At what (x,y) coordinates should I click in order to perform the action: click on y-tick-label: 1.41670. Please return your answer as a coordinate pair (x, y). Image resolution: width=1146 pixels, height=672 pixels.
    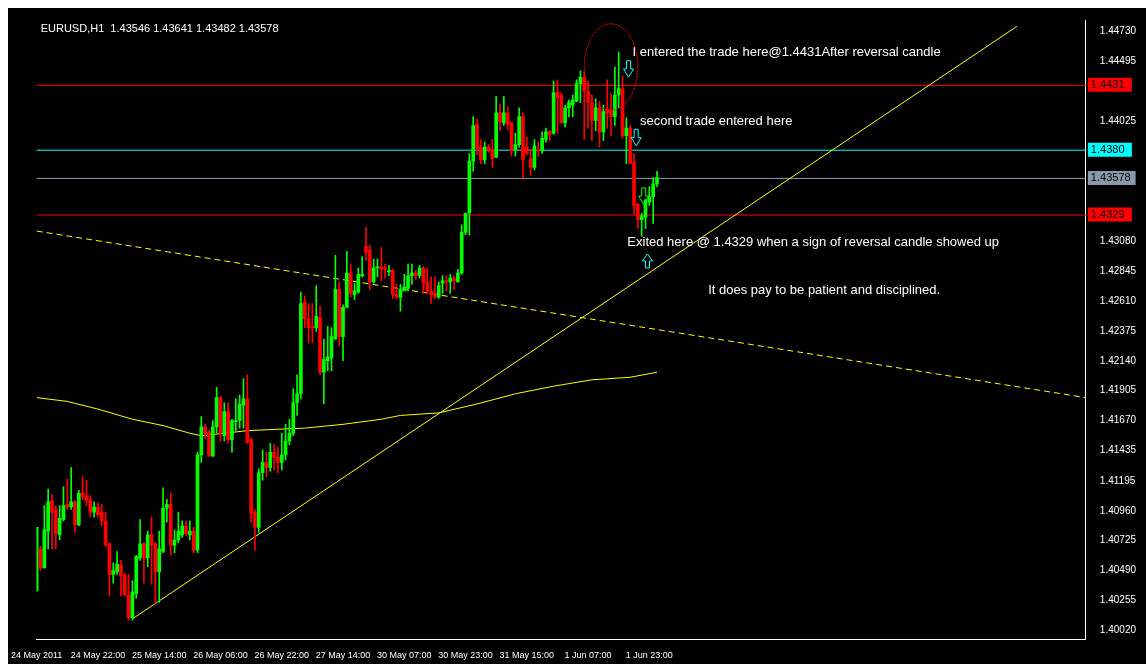
    Looking at the image, I should click on (1118, 420).